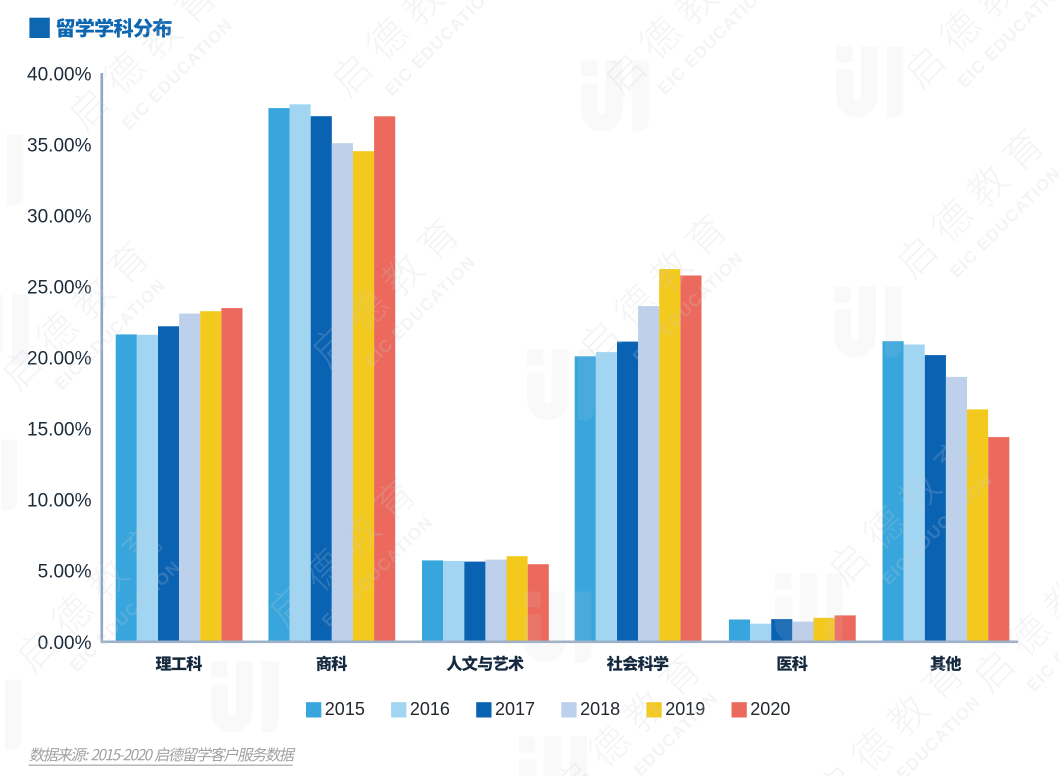  Describe the element at coordinates (59, 74) in the screenshot. I see `svg-text: 40.00%` at that location.